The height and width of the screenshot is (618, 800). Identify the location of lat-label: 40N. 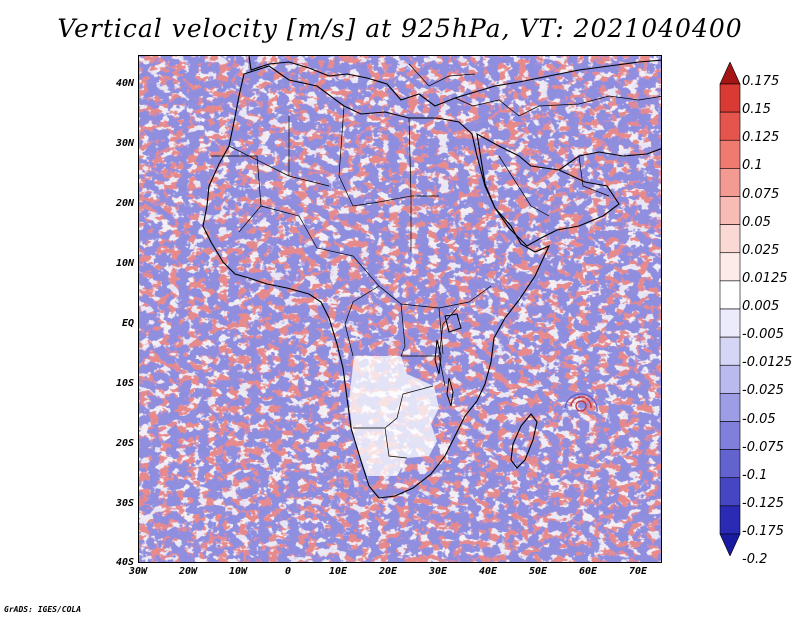
(124, 83).